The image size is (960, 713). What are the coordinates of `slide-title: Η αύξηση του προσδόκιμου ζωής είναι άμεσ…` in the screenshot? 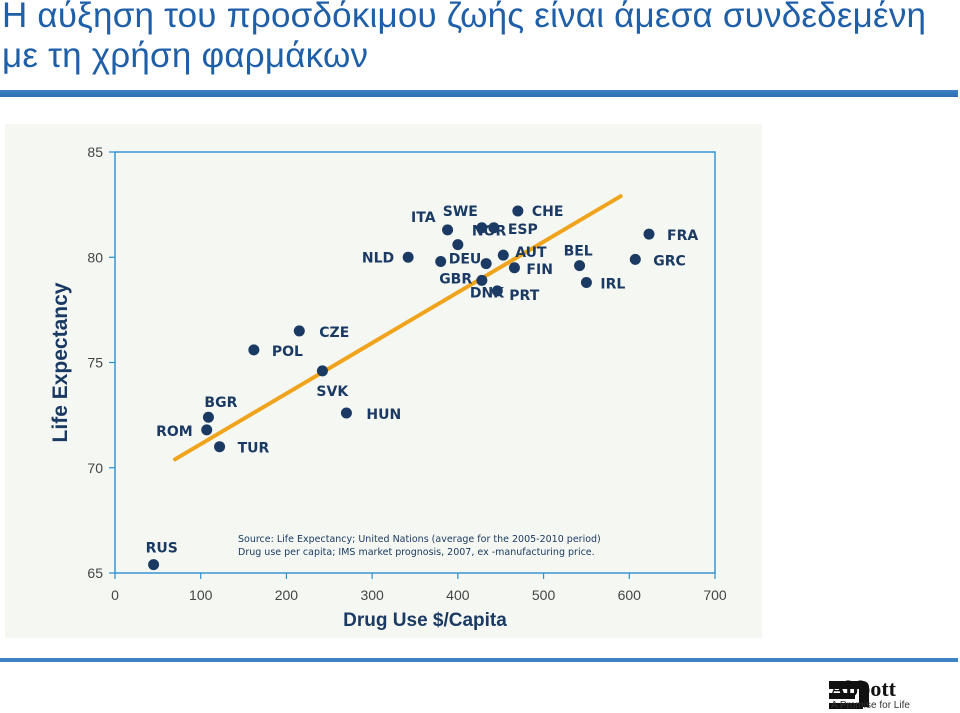 It's located at (464, 37).